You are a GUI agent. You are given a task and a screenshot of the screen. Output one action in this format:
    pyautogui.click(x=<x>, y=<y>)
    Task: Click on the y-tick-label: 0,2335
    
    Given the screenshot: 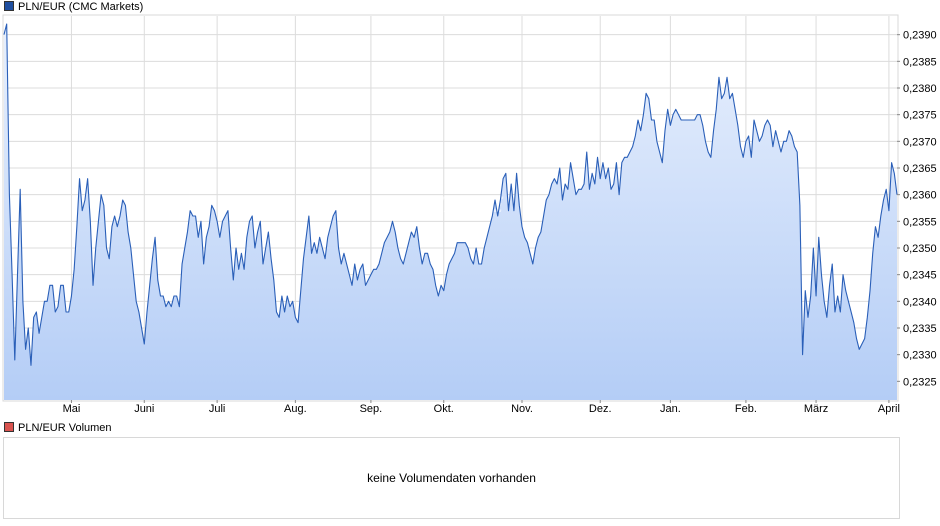 What is the action you would take?
    pyautogui.click(x=920, y=329)
    